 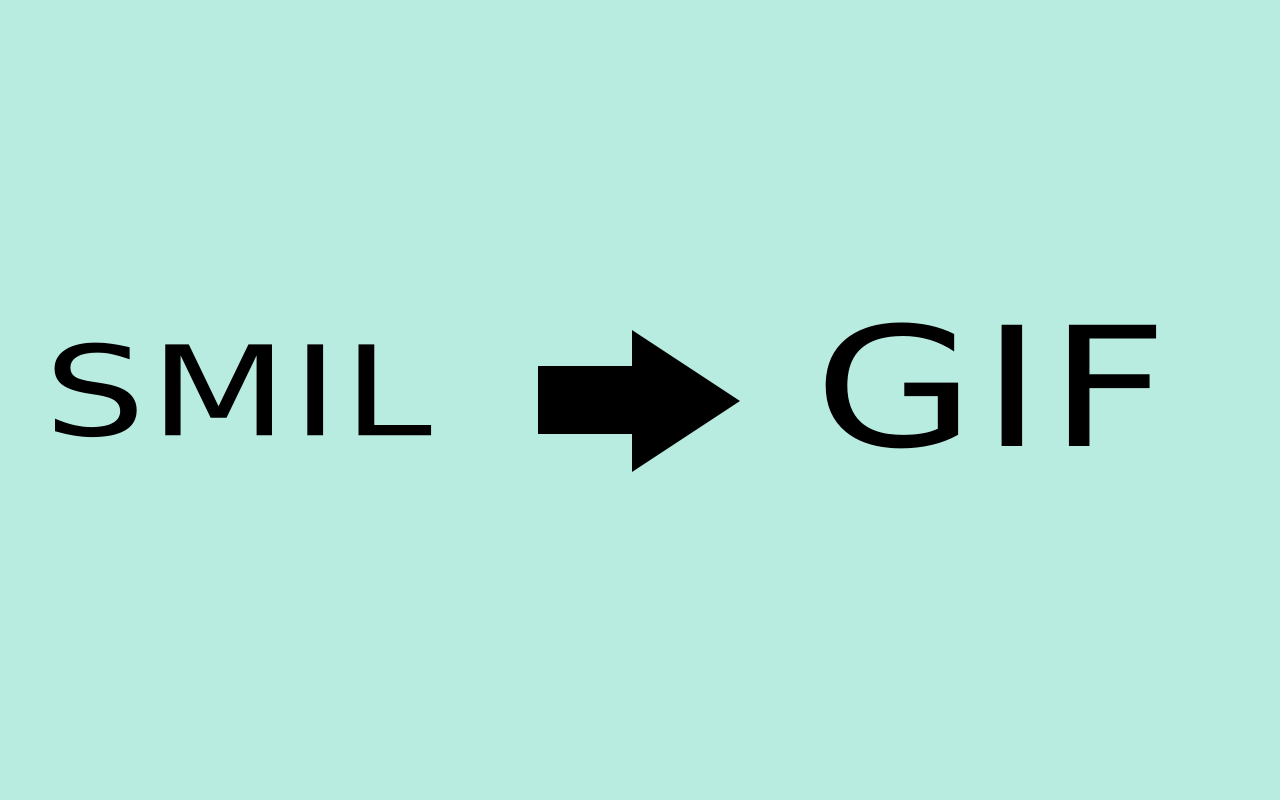 I want to click on target-format-label: GIF, so click(x=994, y=389).